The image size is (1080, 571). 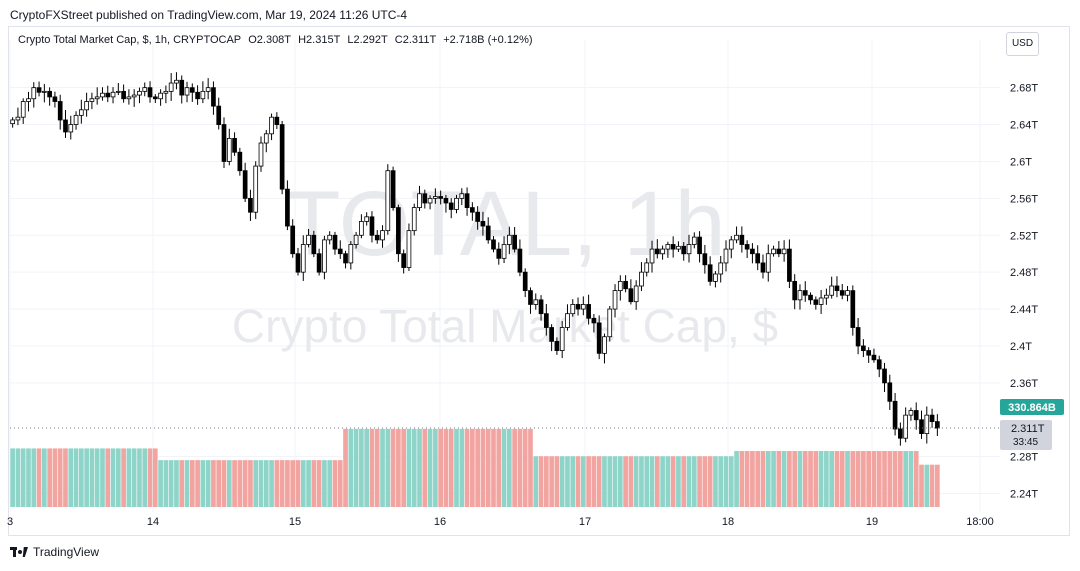 What do you see at coordinates (500, 522) in the screenshot?
I see `x-axis: 3 14 15 16 17 18 19 18:00` at bounding box center [500, 522].